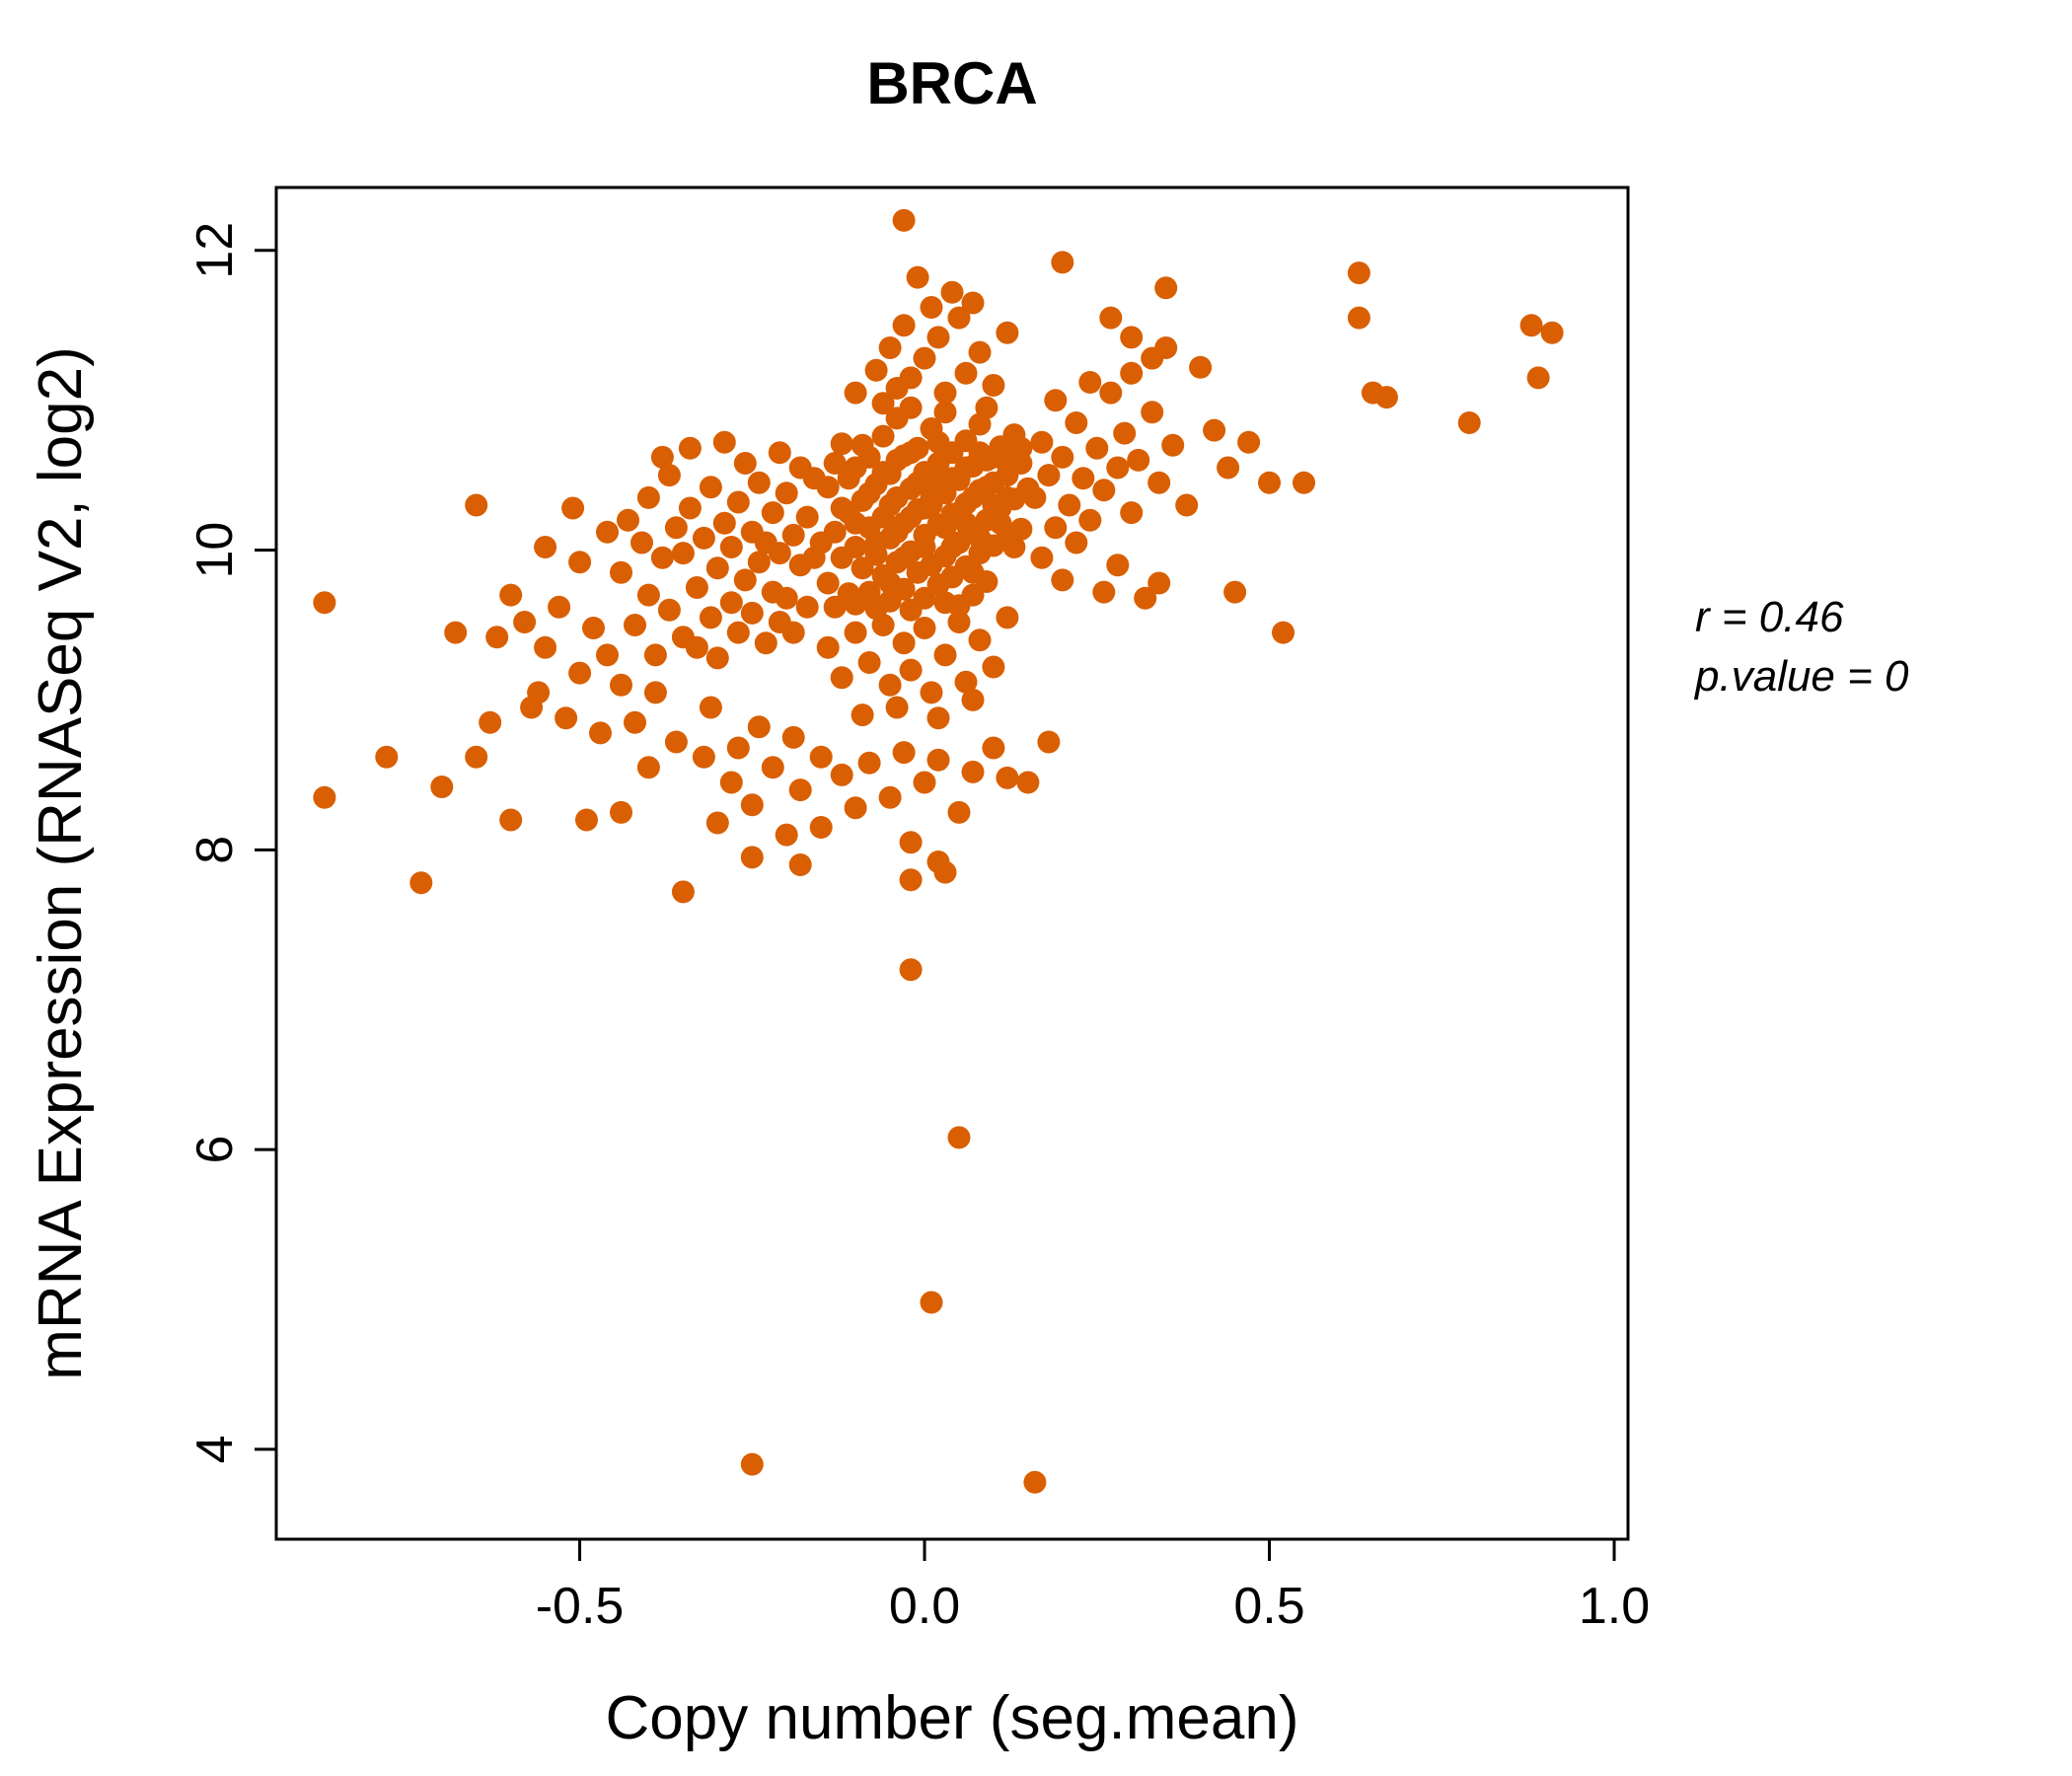 The width and height of the screenshot is (2072, 1776). Describe the element at coordinates (581, 1607) in the screenshot. I see `x-tick-label: -0.5` at that location.